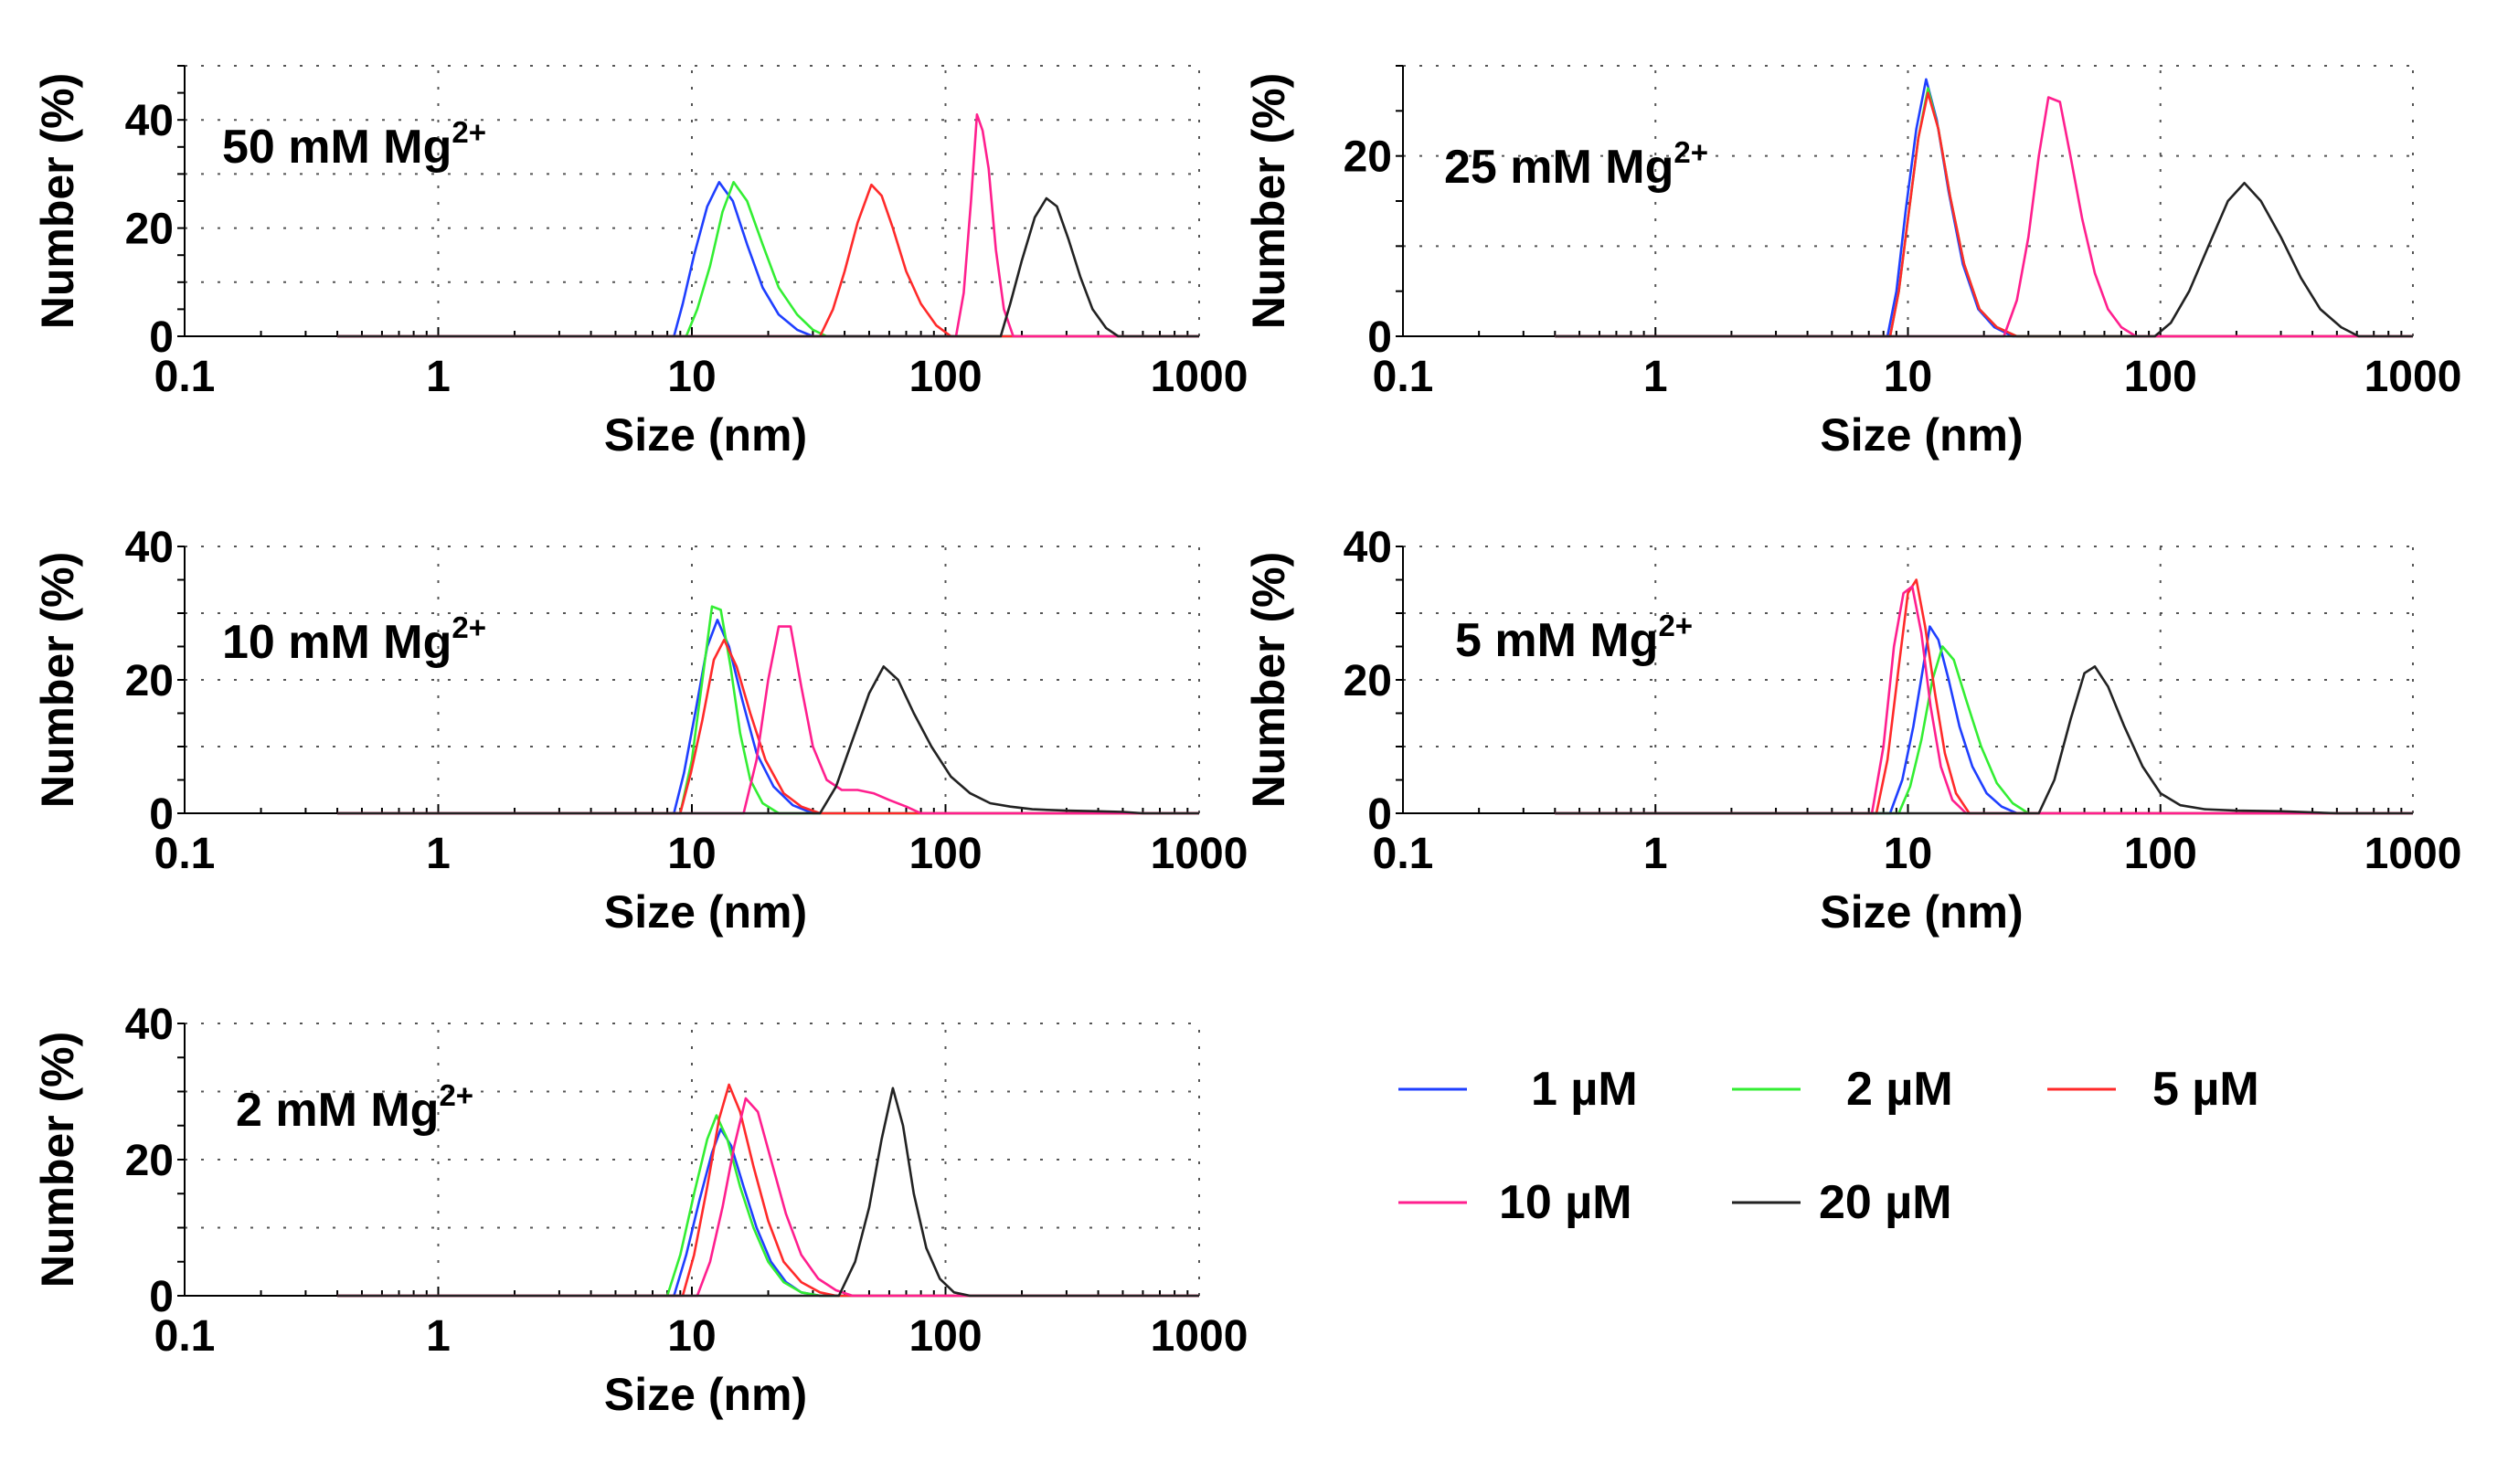 The image size is (2497, 1484). Describe the element at coordinates (1556, 640) in the screenshot. I see `panel-title-main: 5 mM Mg` at that location.